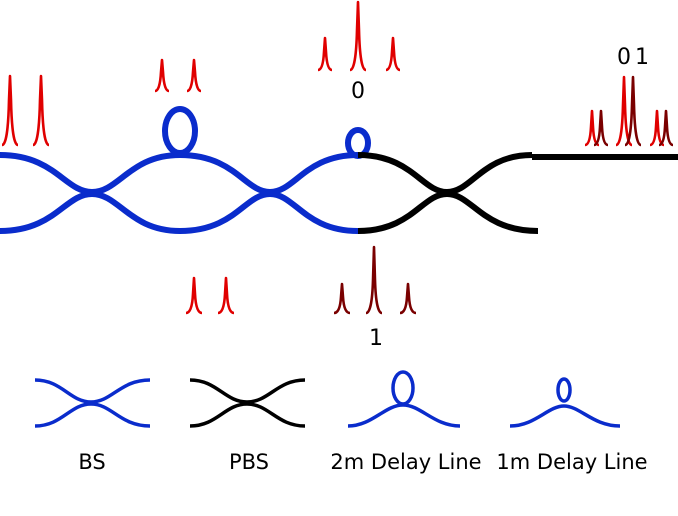  Describe the element at coordinates (180, 131) in the screenshot. I see `delay-line-2m` at that location.